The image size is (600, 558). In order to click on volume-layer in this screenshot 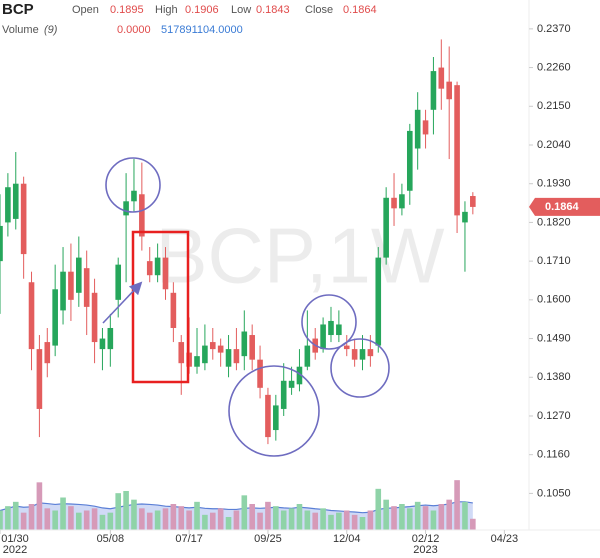, I will do `click(238, 505)`.